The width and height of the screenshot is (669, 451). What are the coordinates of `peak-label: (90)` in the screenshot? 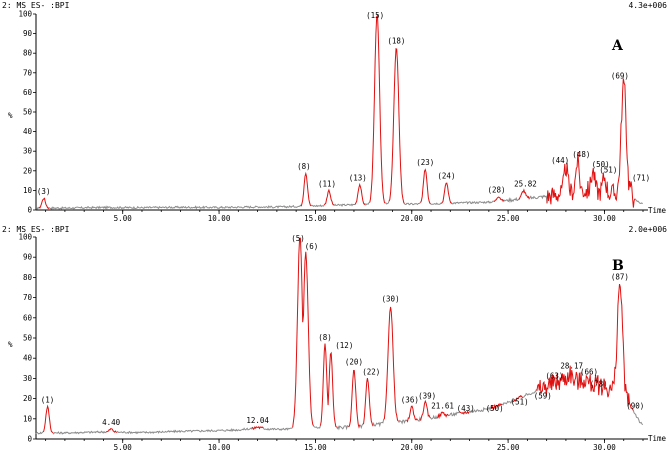 It's located at (635, 406).